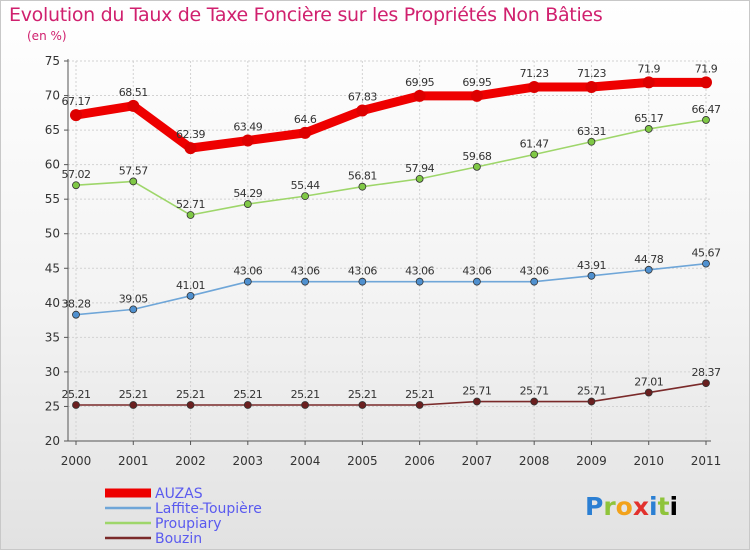  What do you see at coordinates (706, 68) in the screenshot?
I see `data-label: 71.9` at bounding box center [706, 68].